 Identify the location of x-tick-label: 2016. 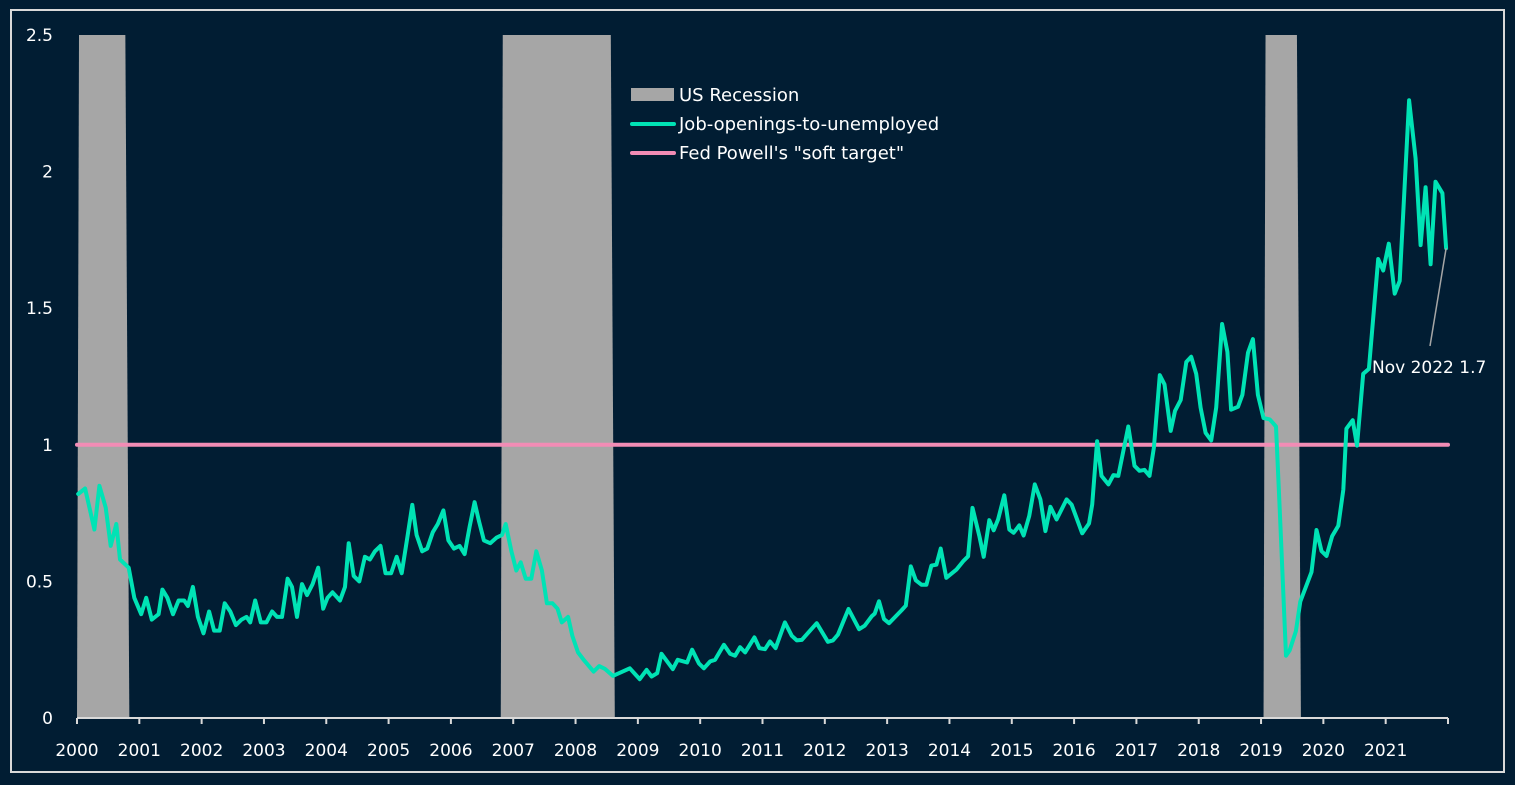
(1073, 751).